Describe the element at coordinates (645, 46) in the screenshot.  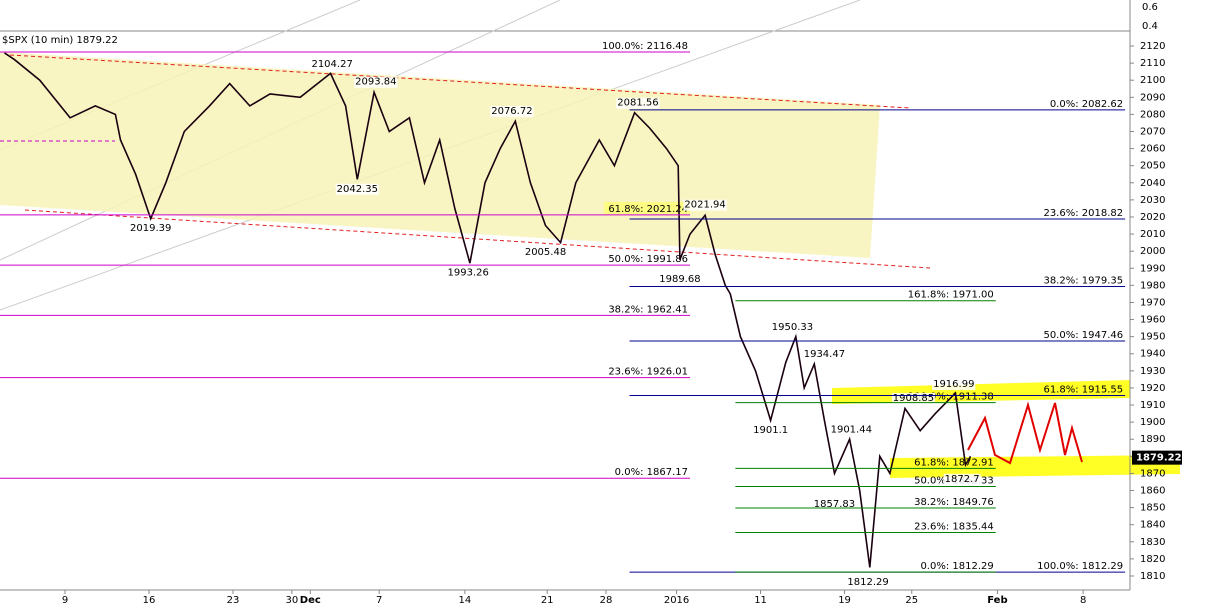
I see `fib-label: 100.0%: 2116.48` at that location.